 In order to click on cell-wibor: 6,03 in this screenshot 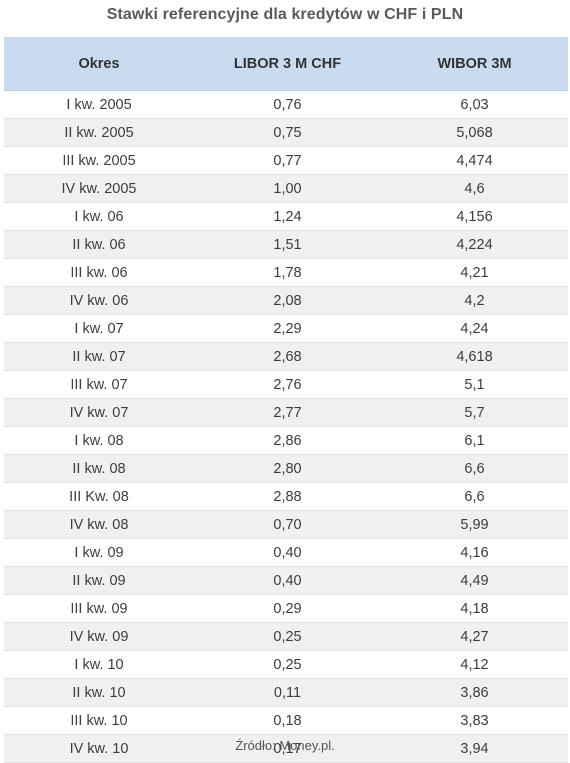, I will do `click(474, 104)`.